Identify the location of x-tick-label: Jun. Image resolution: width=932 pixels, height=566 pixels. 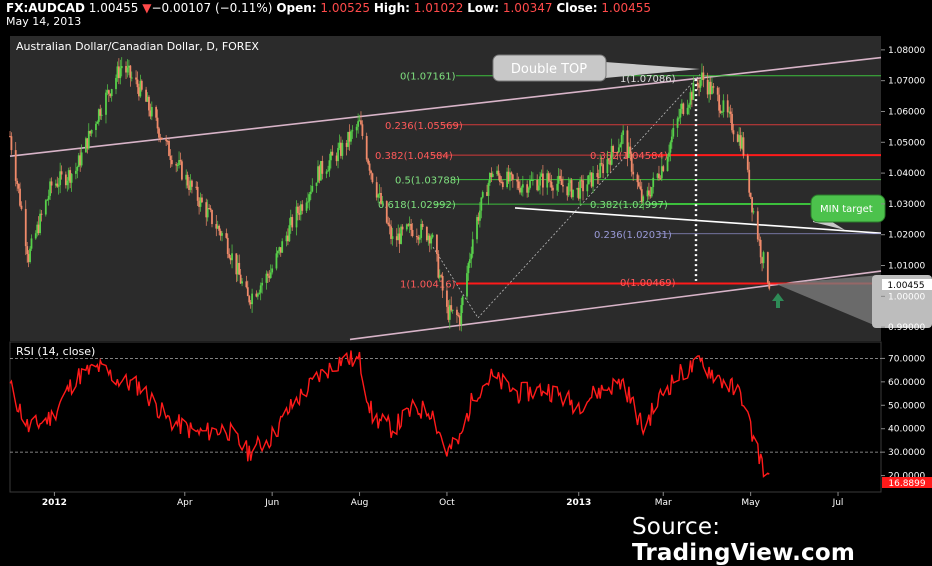
(271, 503).